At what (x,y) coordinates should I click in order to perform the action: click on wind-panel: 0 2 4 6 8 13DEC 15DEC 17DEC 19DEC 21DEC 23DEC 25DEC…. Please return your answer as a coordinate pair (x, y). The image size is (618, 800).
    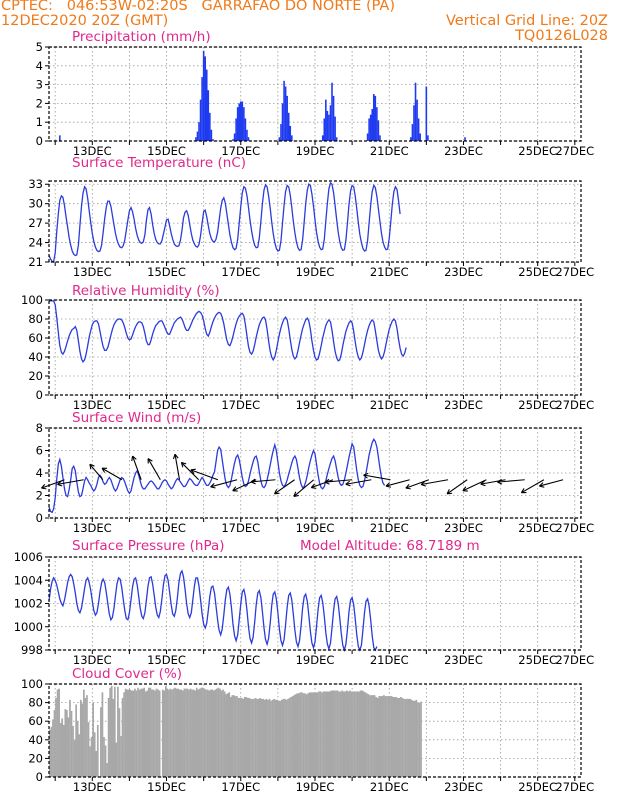
    Looking at the image, I should click on (315, 472).